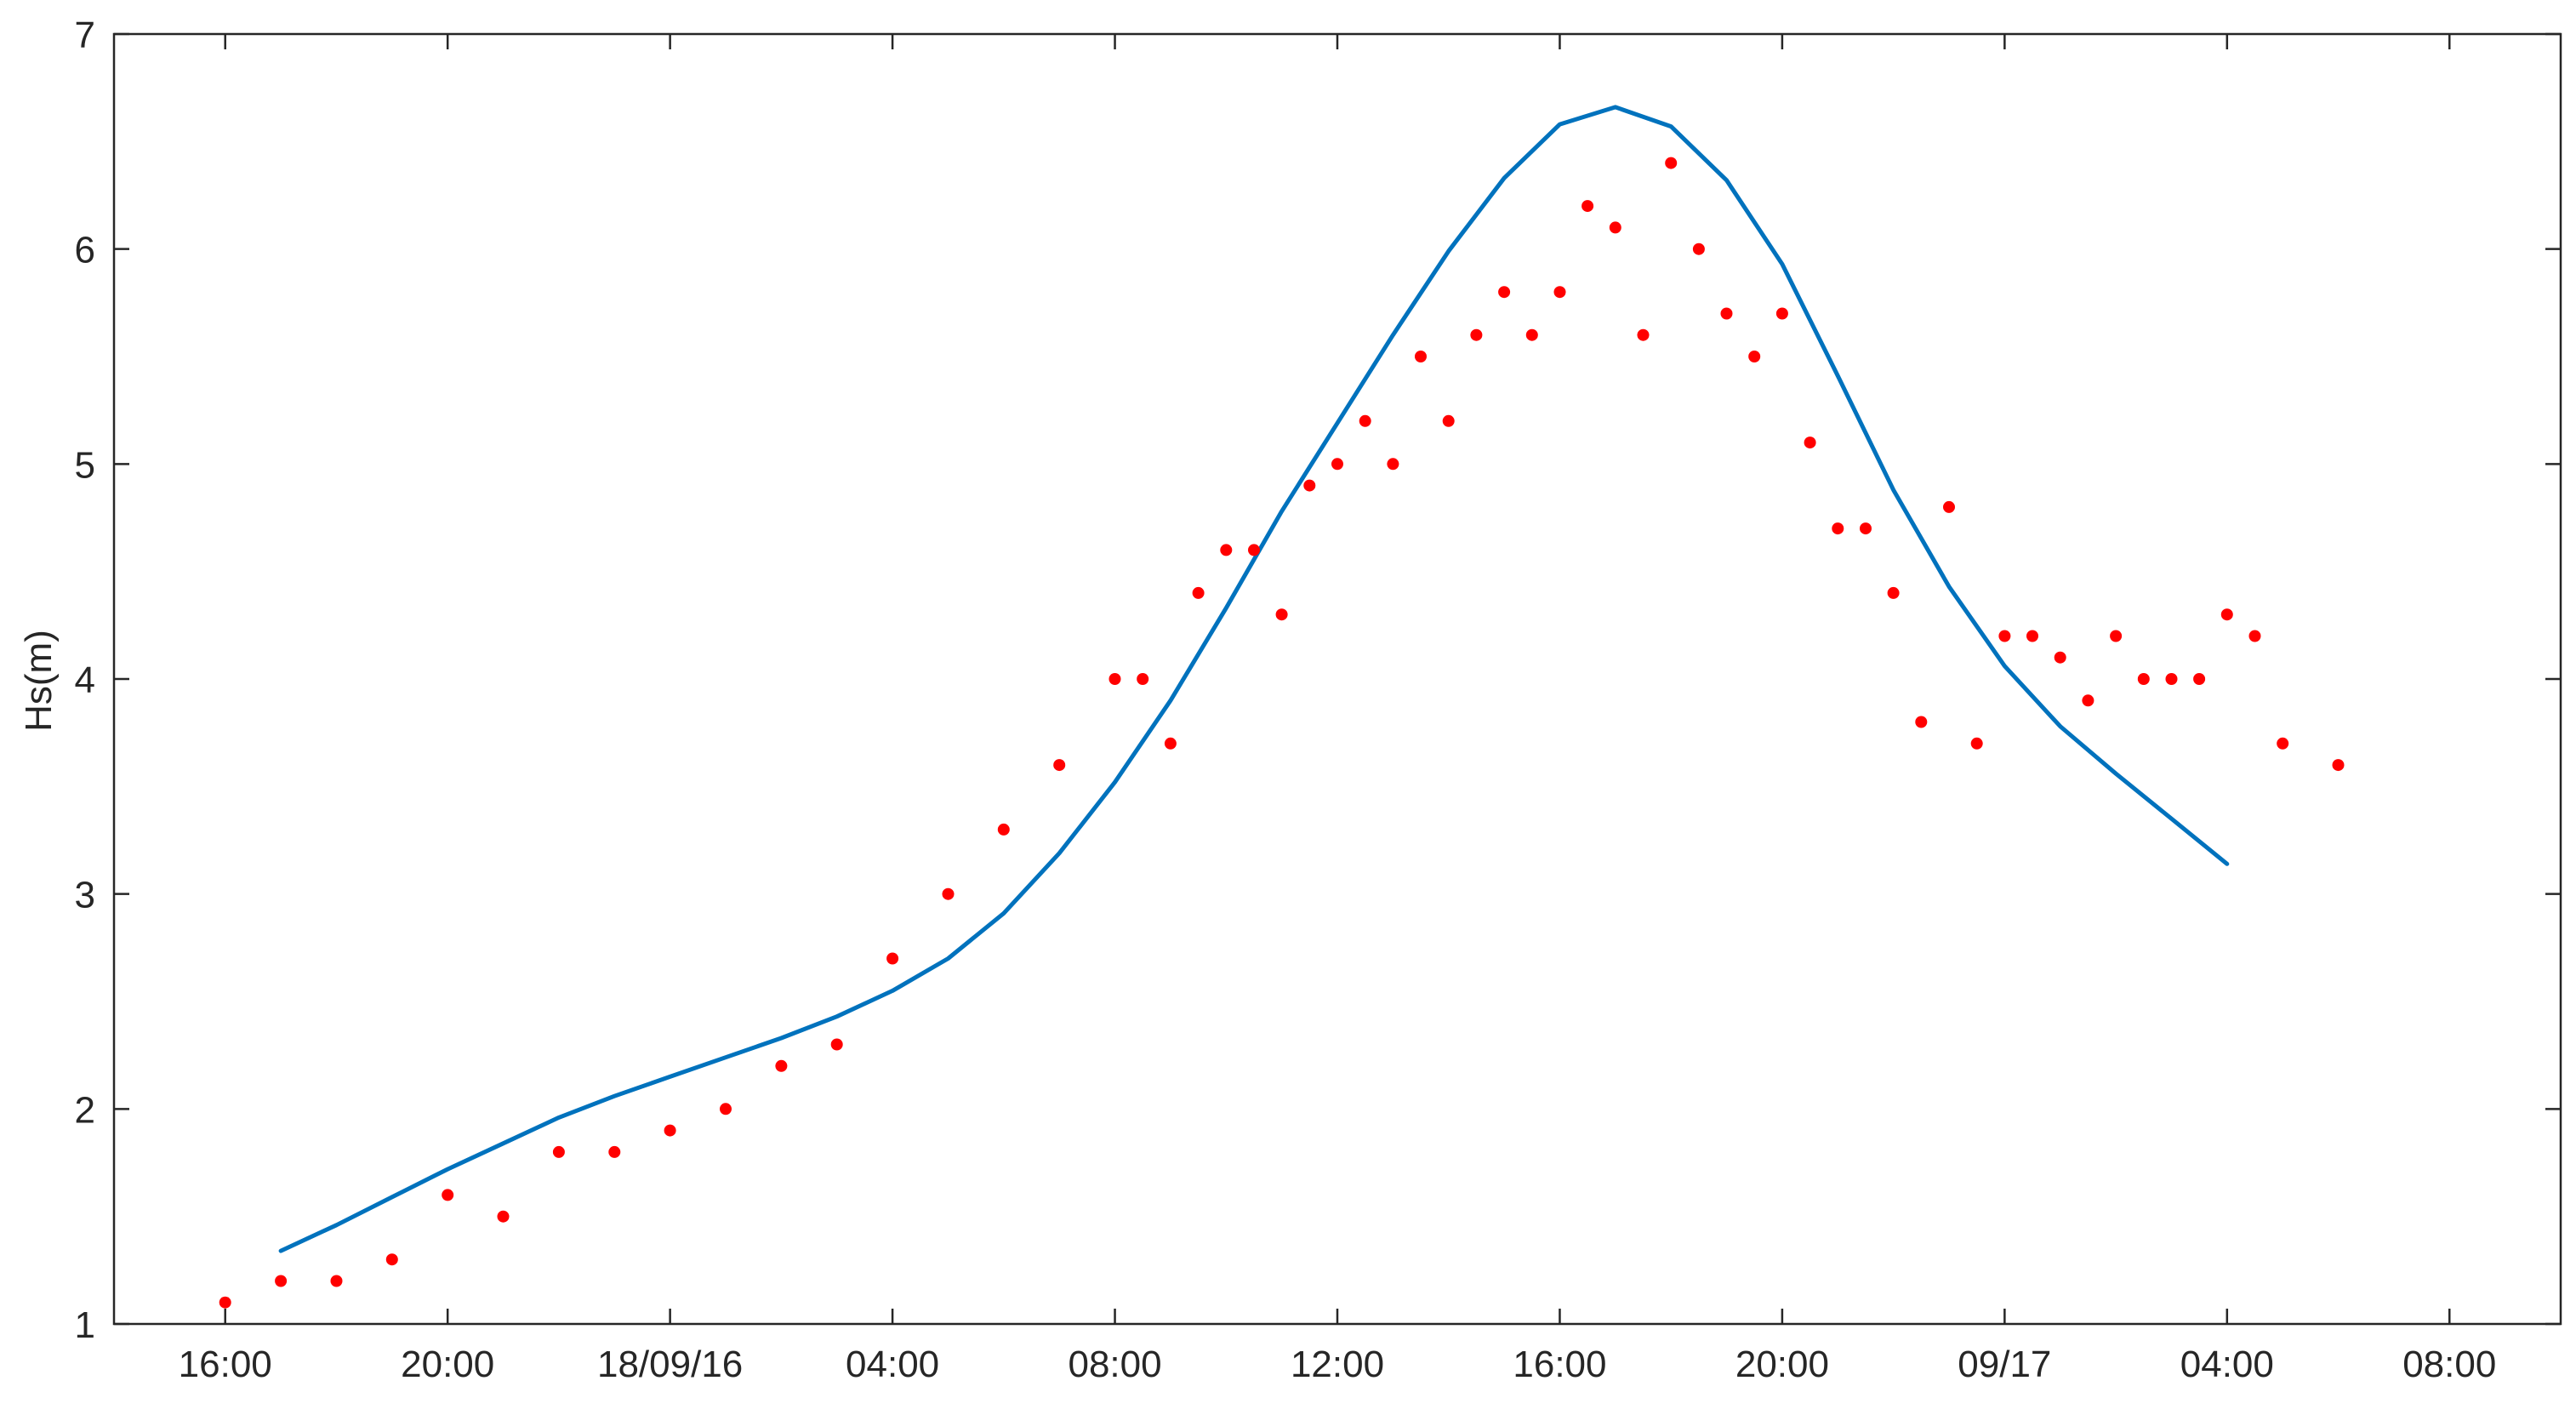 Image resolution: width=2576 pixels, height=1415 pixels. I want to click on y-axis-label: Hs(m), so click(39, 681).